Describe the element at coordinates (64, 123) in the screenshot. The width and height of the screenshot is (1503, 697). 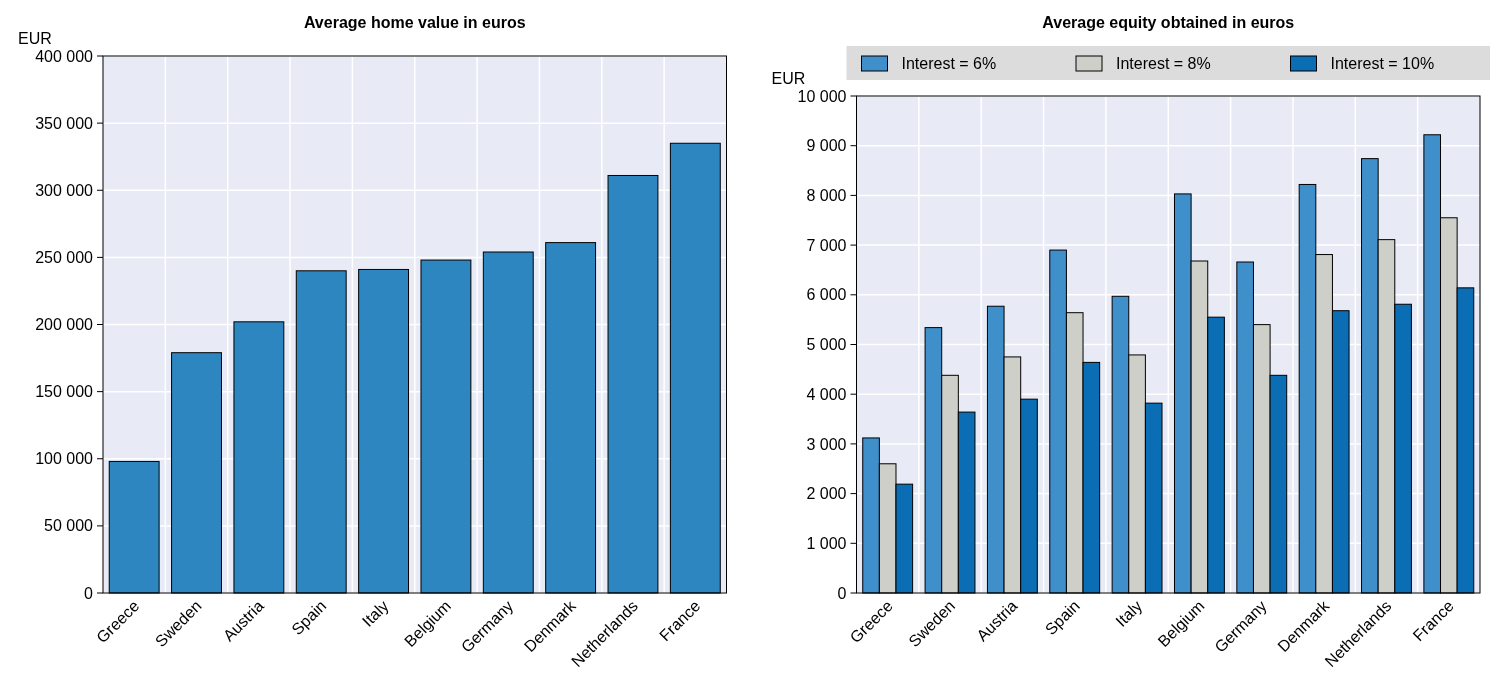
I see `y-tick-label: 350 000` at that location.